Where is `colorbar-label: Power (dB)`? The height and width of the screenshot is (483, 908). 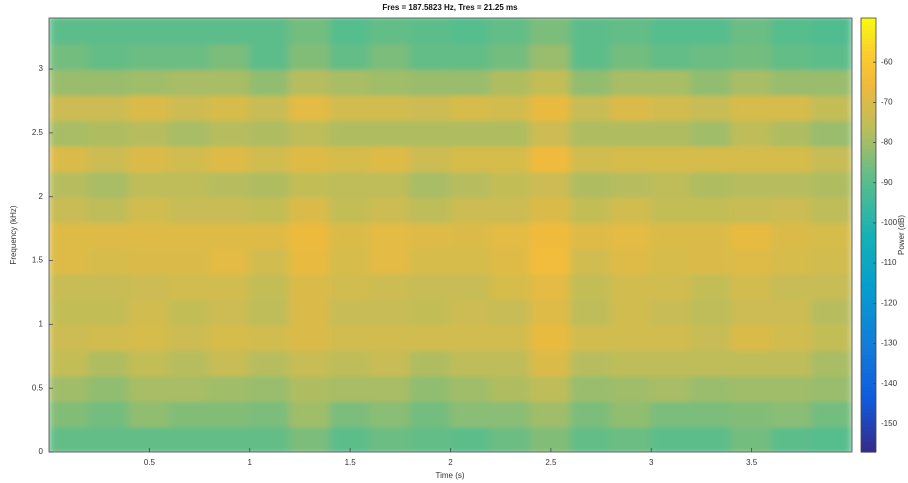 colorbar-label: Power (dB) is located at coordinates (901, 235).